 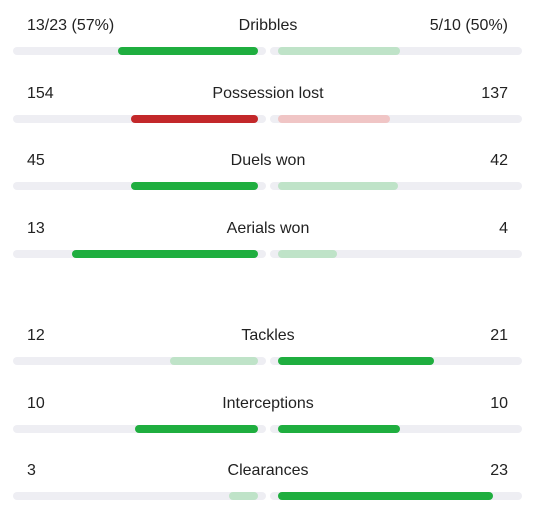 What do you see at coordinates (268, 160) in the screenshot?
I see `stat-label: Duels won` at bounding box center [268, 160].